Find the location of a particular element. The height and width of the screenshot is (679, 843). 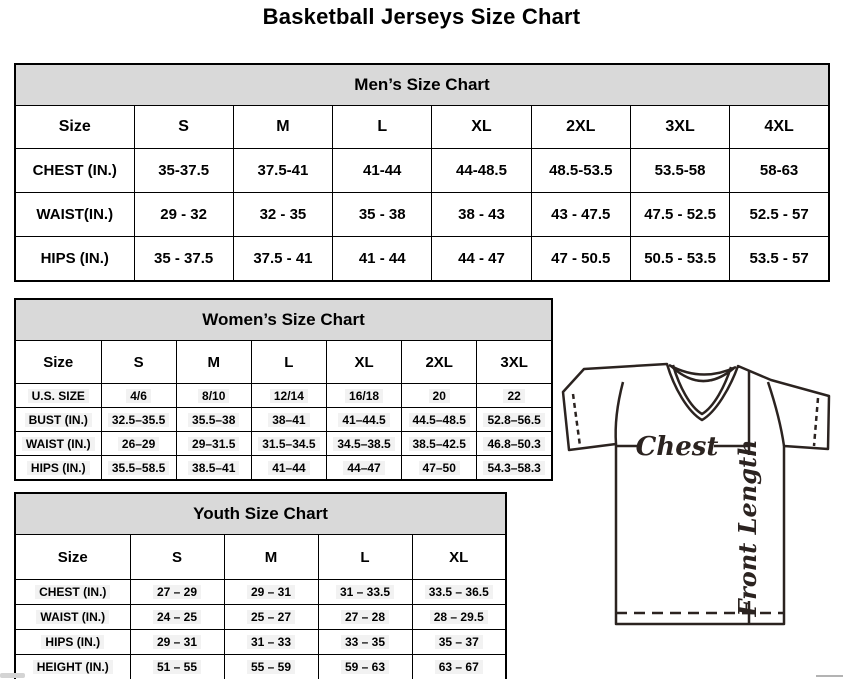

table-row: U.S. SIZE 4/6 8/10 12/14 16/18 20 22 is located at coordinates (283, 395).